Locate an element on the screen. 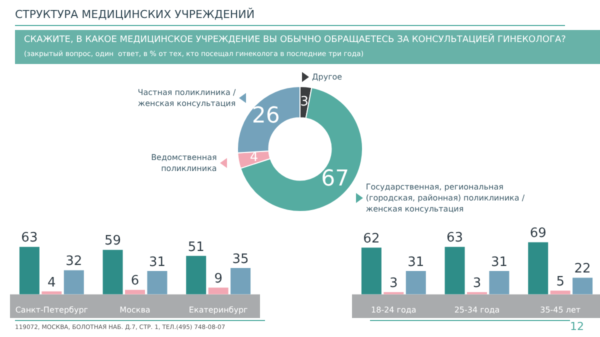 The width and height of the screenshot is (600, 337). data-label: 6 is located at coordinates (135, 281).